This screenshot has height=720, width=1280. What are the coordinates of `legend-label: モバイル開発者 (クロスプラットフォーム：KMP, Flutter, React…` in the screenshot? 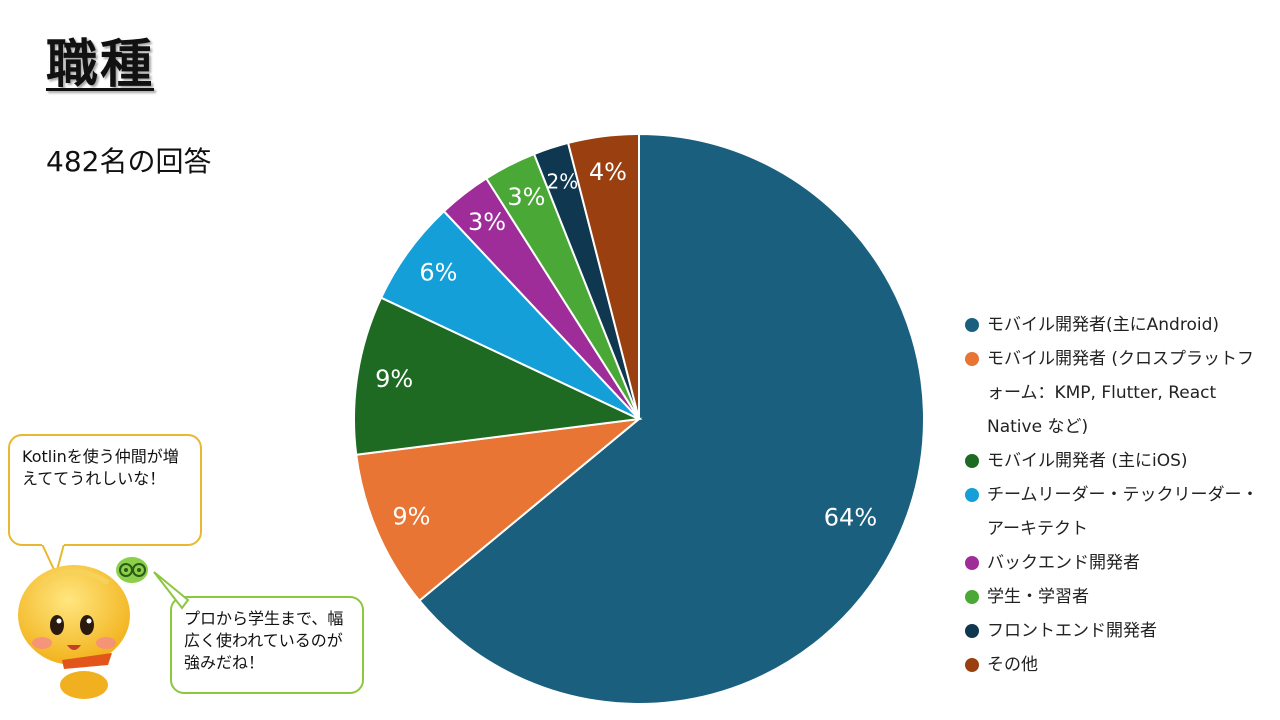 It's located at (1121, 393).